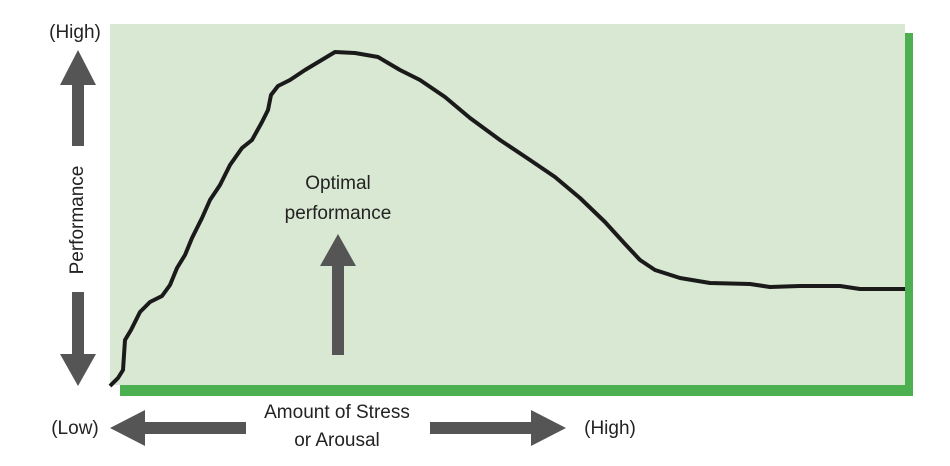 The width and height of the screenshot is (950, 466). What do you see at coordinates (337, 412) in the screenshot?
I see `x-axis-title-line: Amount of Stress` at bounding box center [337, 412].